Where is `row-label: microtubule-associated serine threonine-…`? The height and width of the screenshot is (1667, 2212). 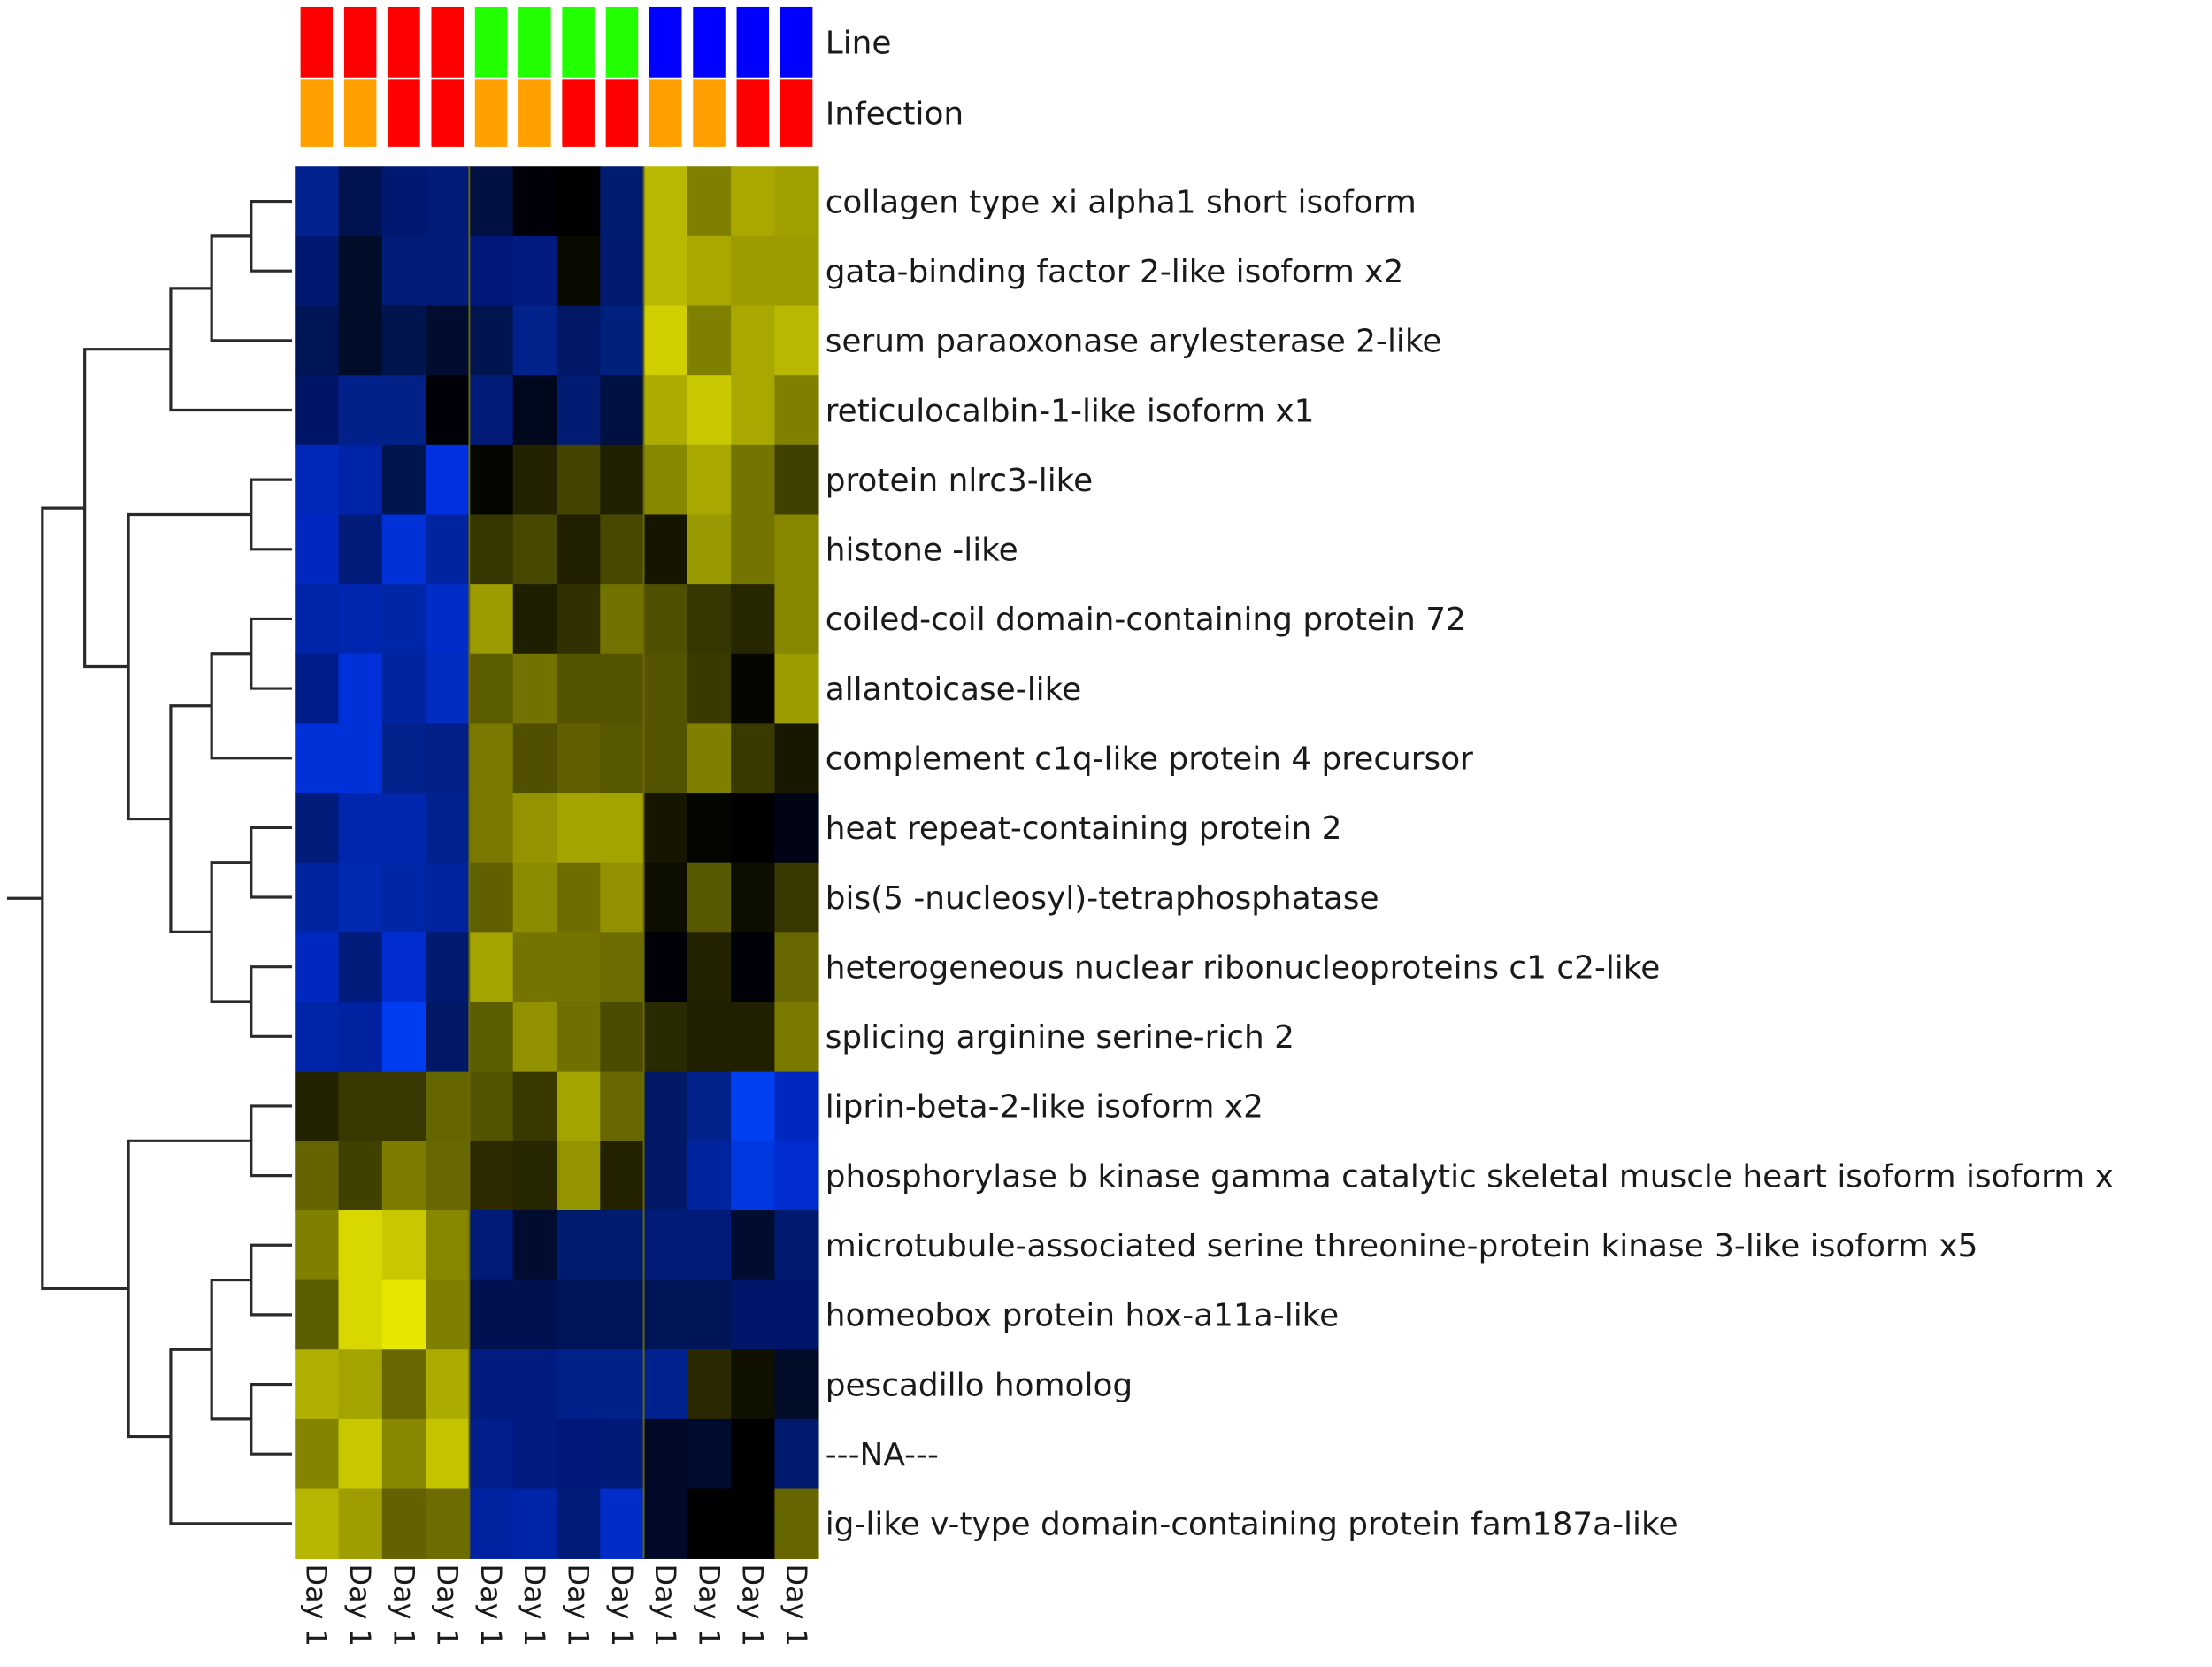
row-label: microtubule-associated serine threonine-… is located at coordinates (1402, 1246).